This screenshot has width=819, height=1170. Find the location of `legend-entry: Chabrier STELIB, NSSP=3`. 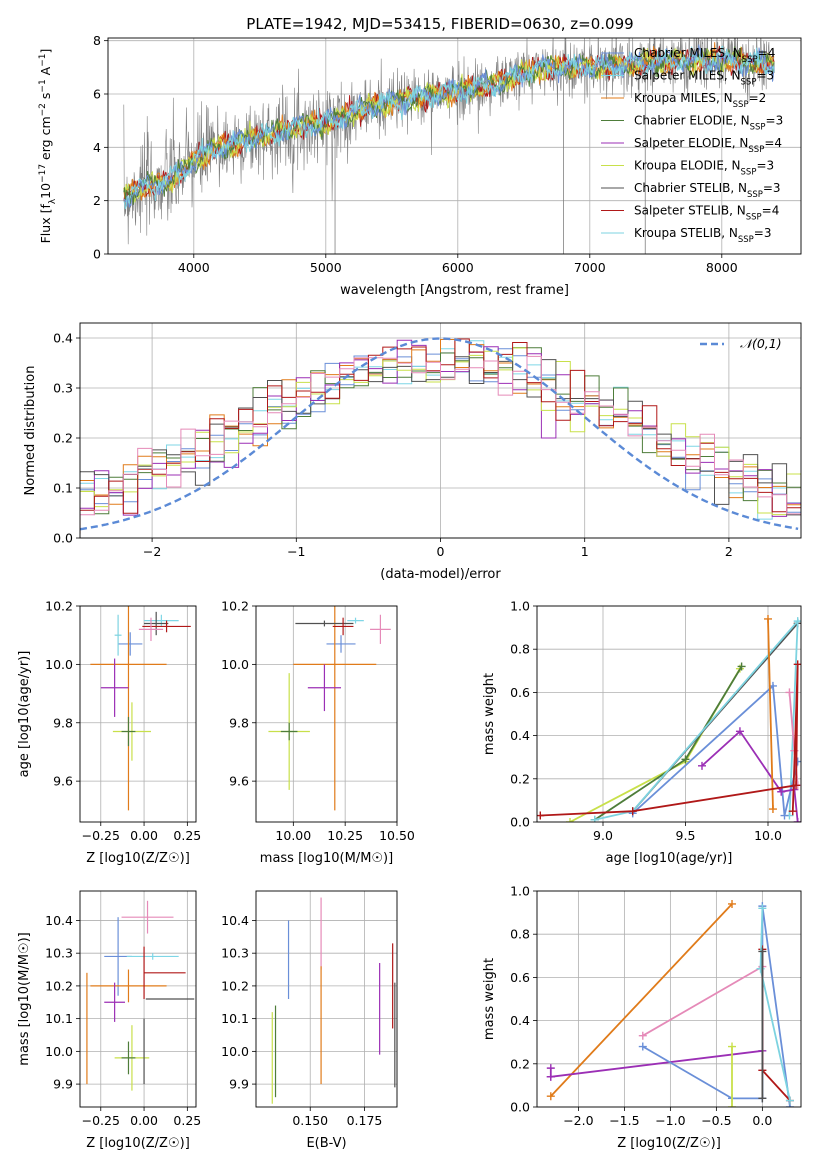

legend-entry: Chabrier STELIB, NSSP=3 is located at coordinates (707, 190).